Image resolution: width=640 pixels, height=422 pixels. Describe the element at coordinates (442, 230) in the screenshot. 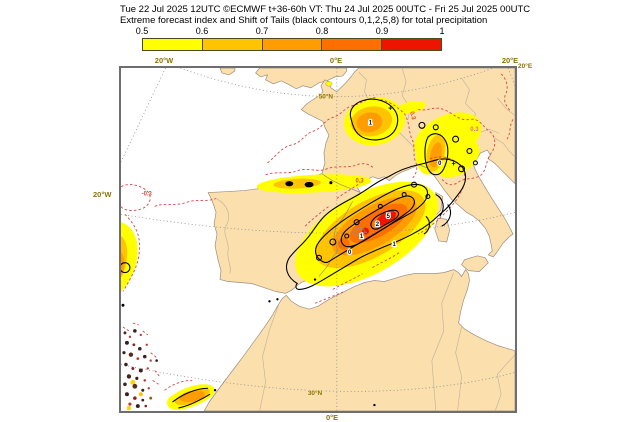

I see `island-sardinia` at that location.